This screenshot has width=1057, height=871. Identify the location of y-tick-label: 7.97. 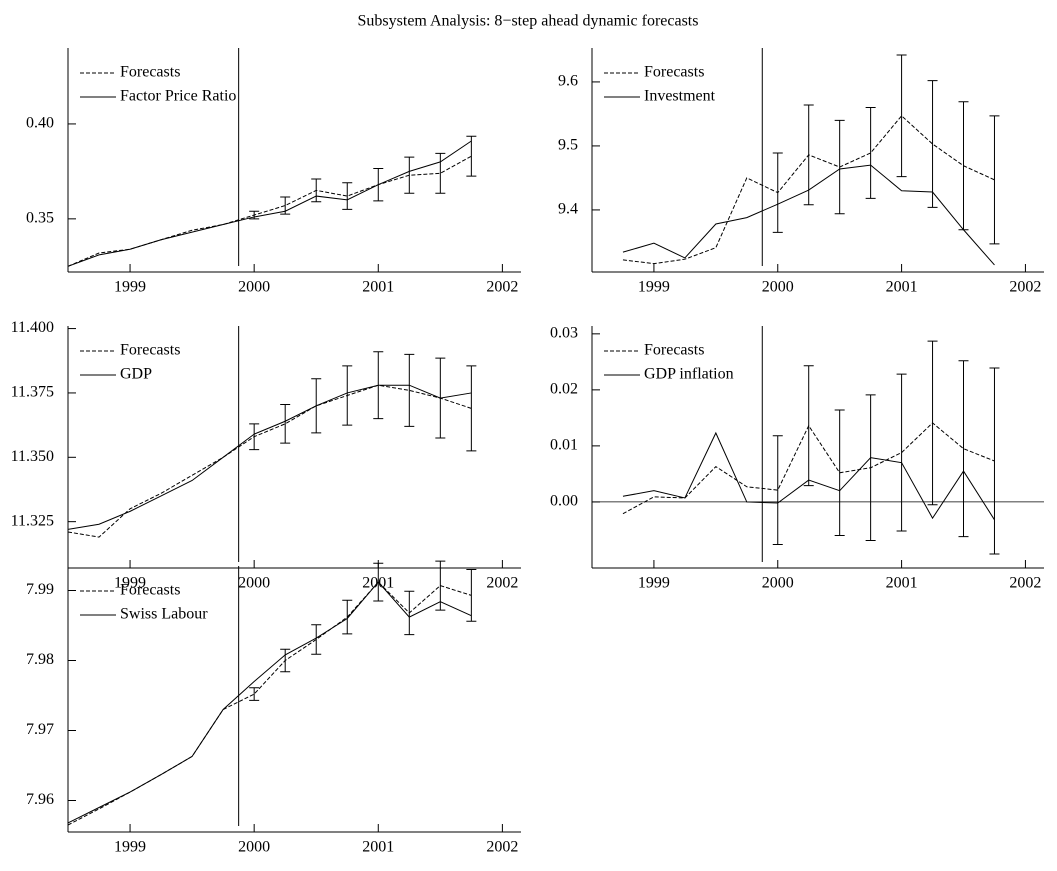
(40, 729).